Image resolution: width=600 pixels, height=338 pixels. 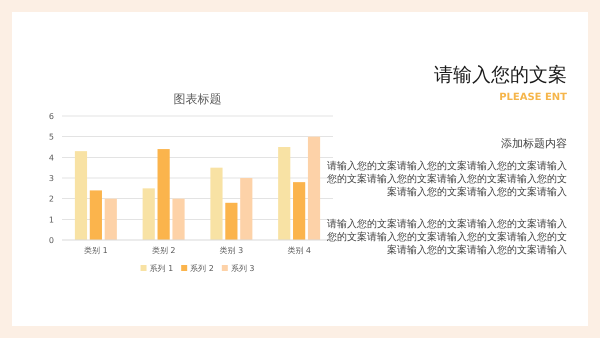 I want to click on y-tick-label: 3, so click(x=51, y=178).